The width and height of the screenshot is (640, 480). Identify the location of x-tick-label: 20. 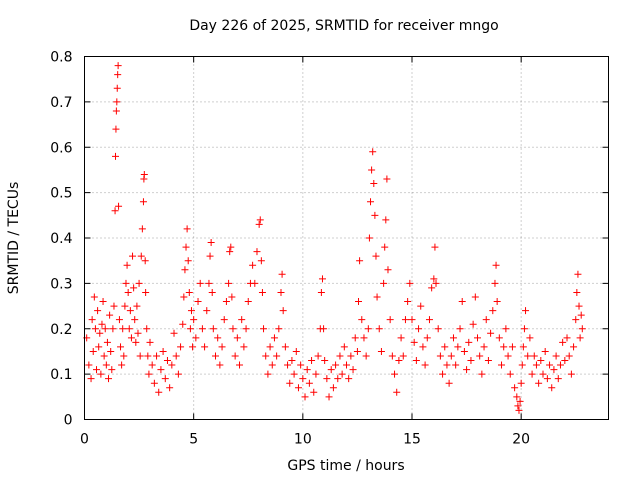
(521, 440).